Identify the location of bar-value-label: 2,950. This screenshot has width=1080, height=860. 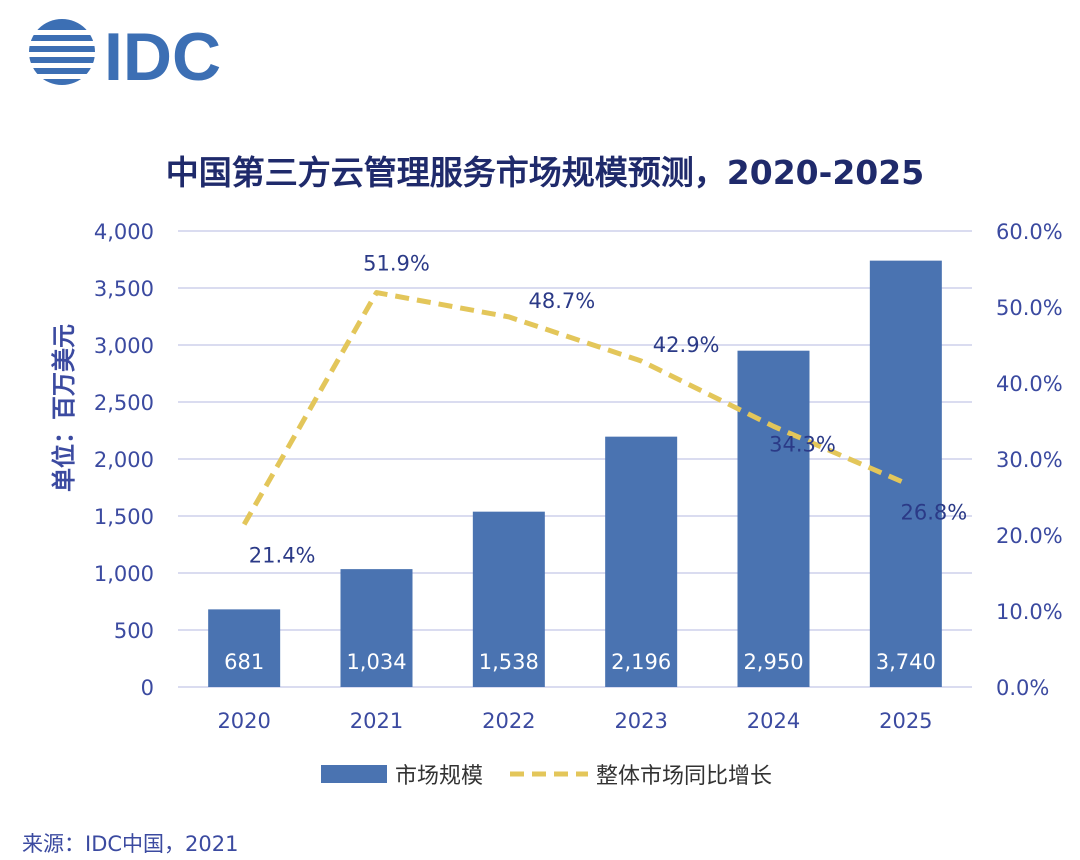
(773, 662).